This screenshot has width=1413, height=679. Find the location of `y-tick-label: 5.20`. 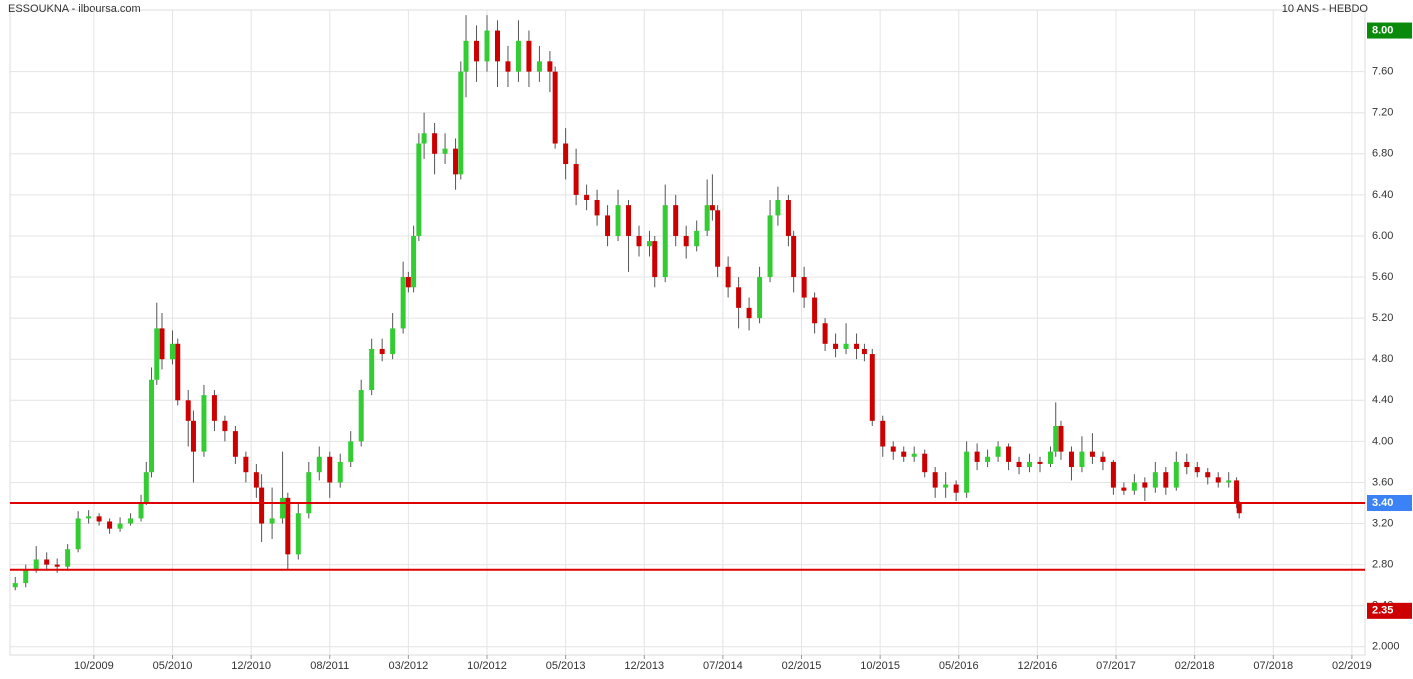

y-tick-label: 5.20 is located at coordinates (1382, 318).